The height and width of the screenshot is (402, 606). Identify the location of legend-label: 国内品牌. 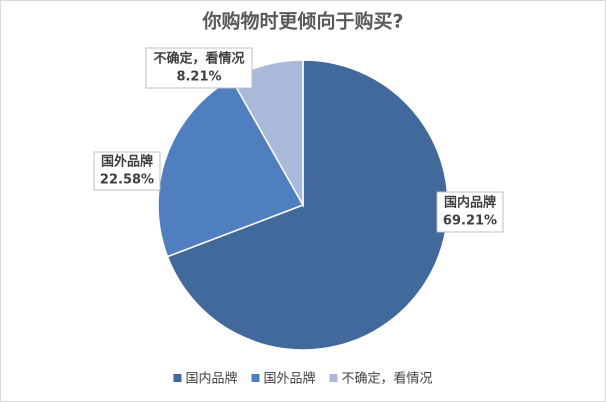
(211, 379).